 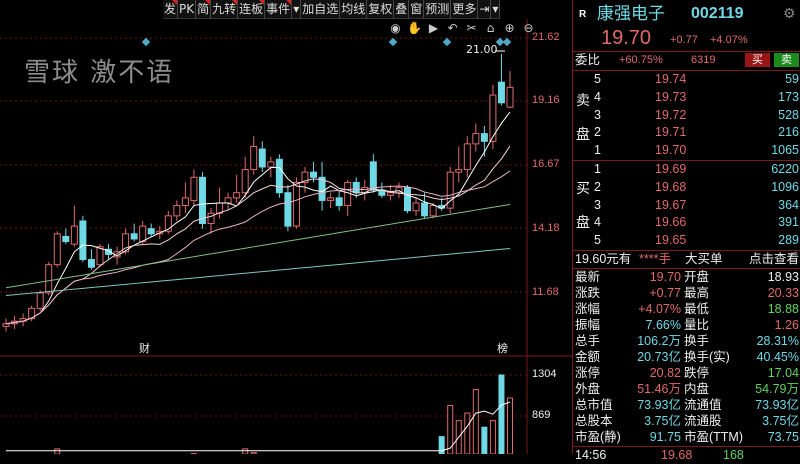 What do you see at coordinates (546, 164) in the screenshot?
I see `price-axis-label: 16.67` at bounding box center [546, 164].